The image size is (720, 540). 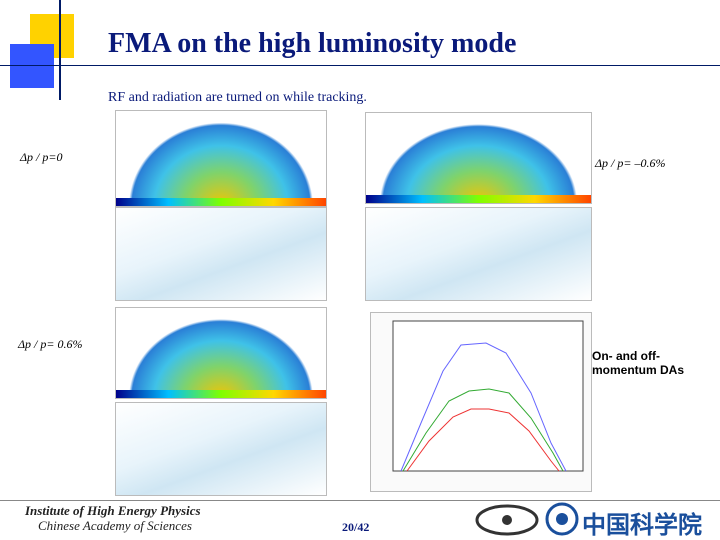 What do you see at coordinates (360, 500) in the screenshot?
I see `footer-line` at bounding box center [360, 500].